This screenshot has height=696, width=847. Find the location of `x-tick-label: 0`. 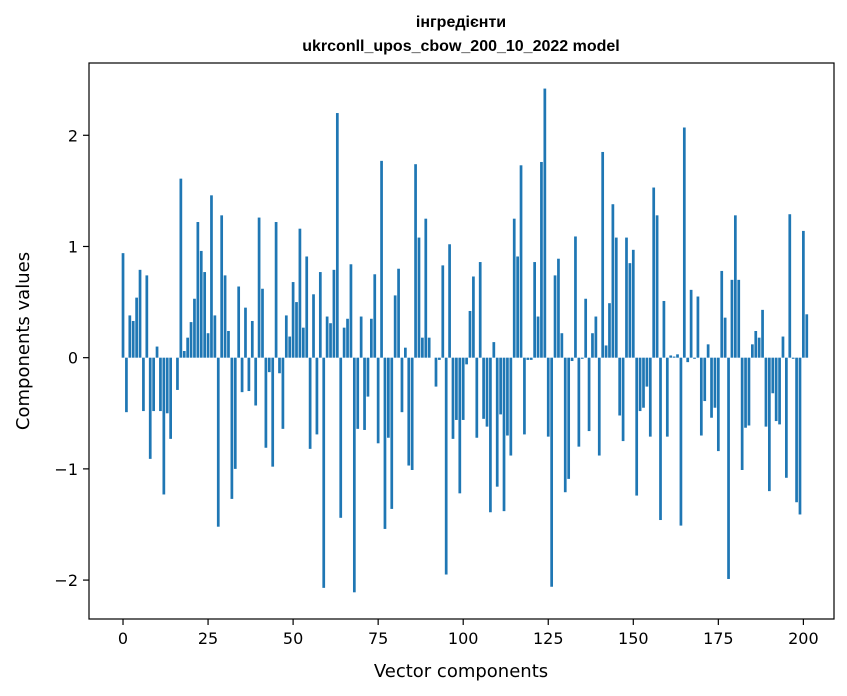

x-tick-label: 0 is located at coordinates (123, 638).